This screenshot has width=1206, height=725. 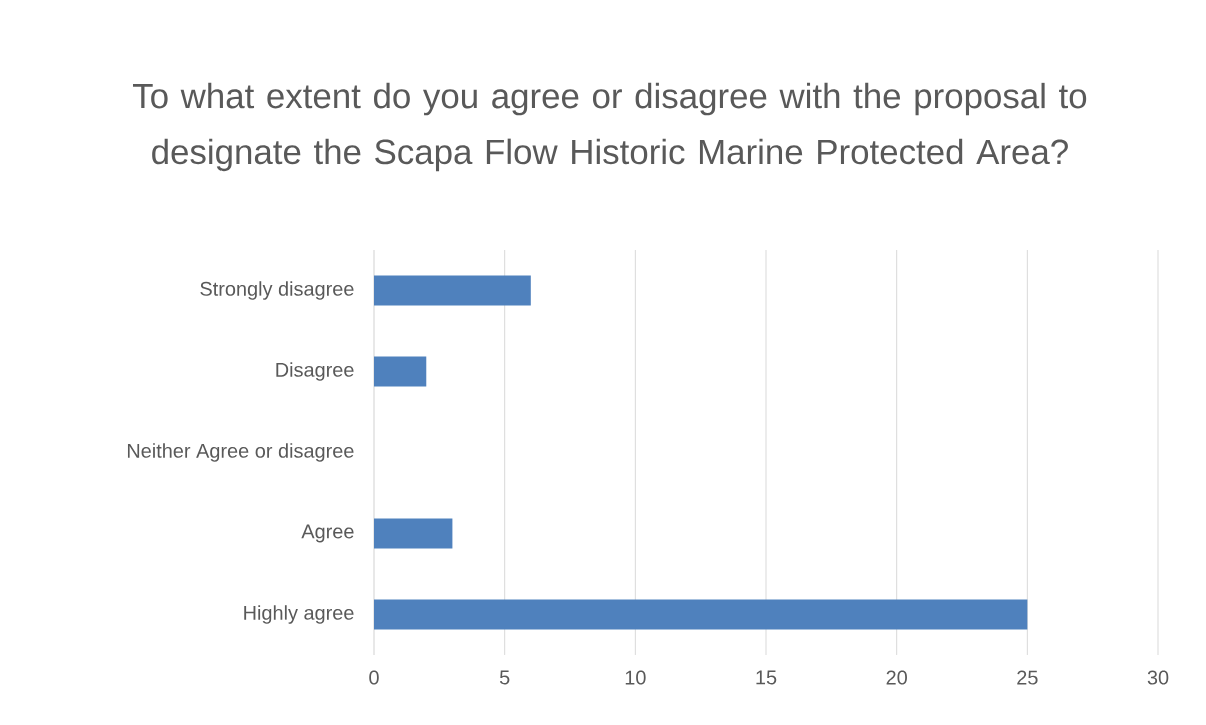 I want to click on y-tick-label: Highly agree, so click(x=299, y=614).